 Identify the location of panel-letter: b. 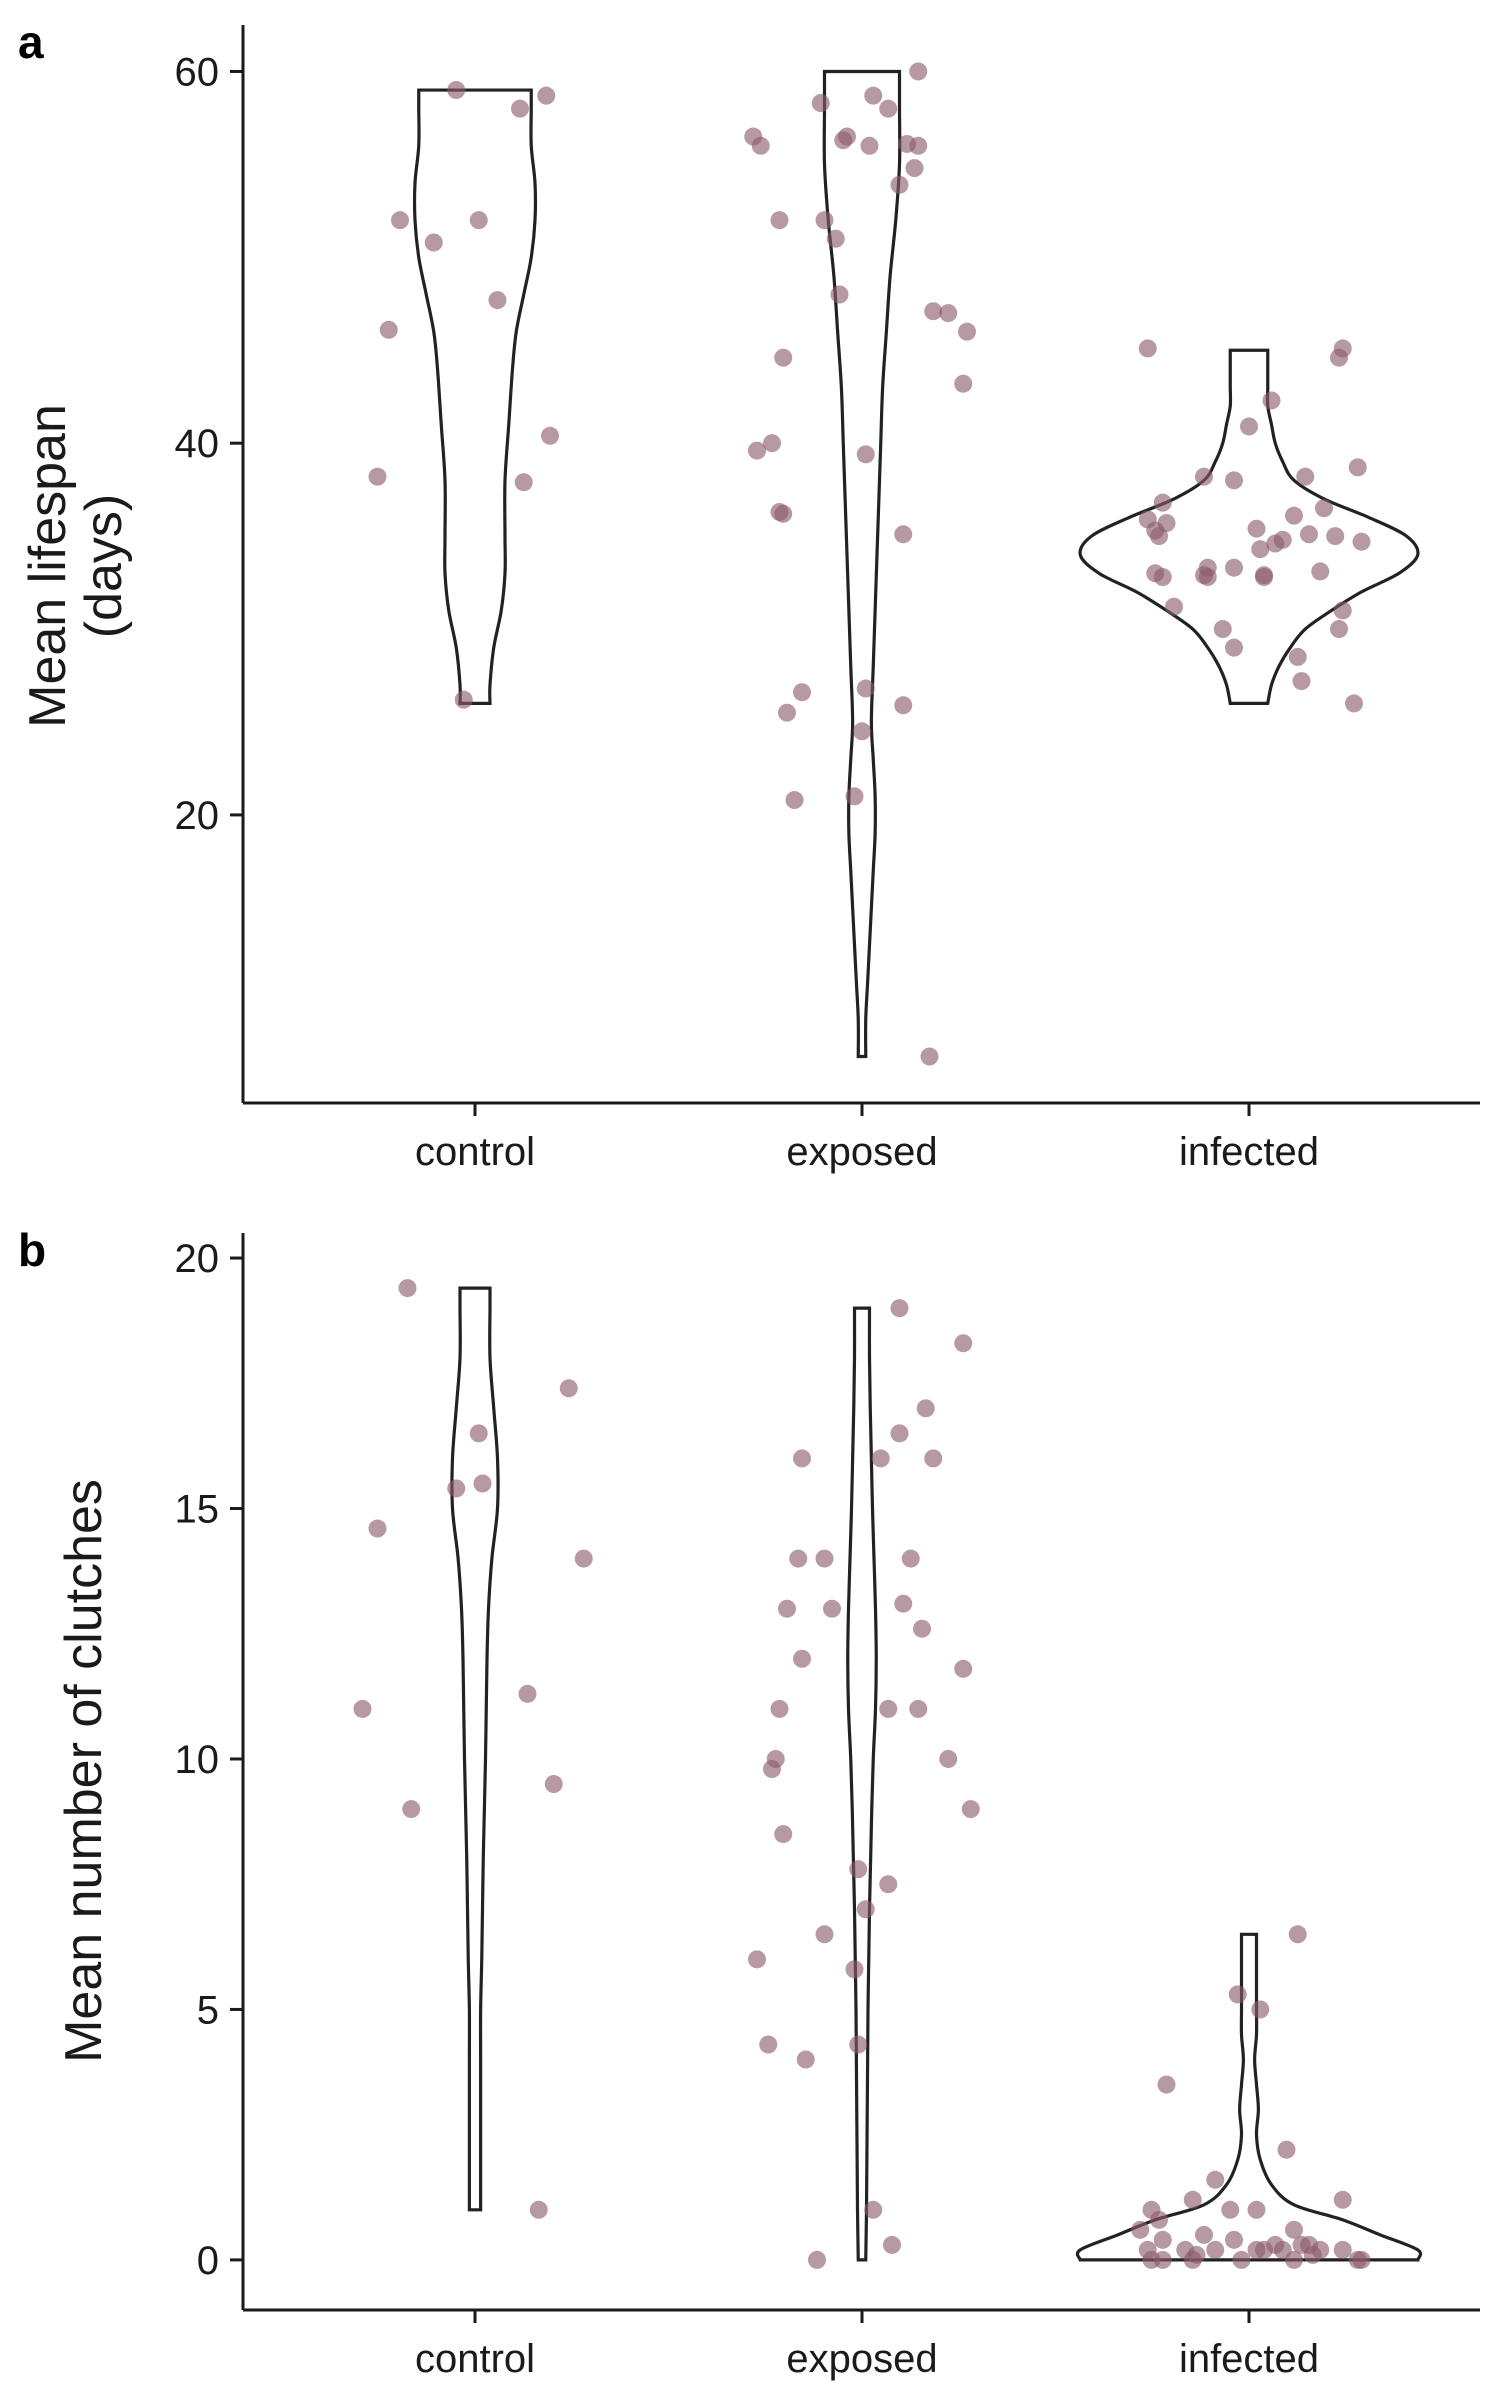
(32, 1250).